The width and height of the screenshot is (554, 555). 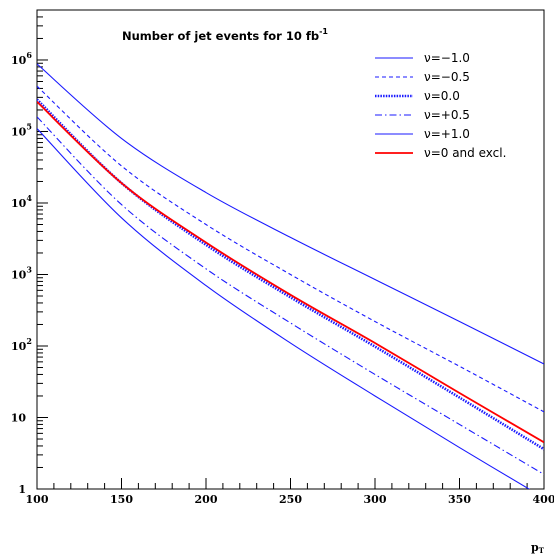 What do you see at coordinates (21, 344) in the screenshot?
I see `y-tick-label: 10²` at bounding box center [21, 344].